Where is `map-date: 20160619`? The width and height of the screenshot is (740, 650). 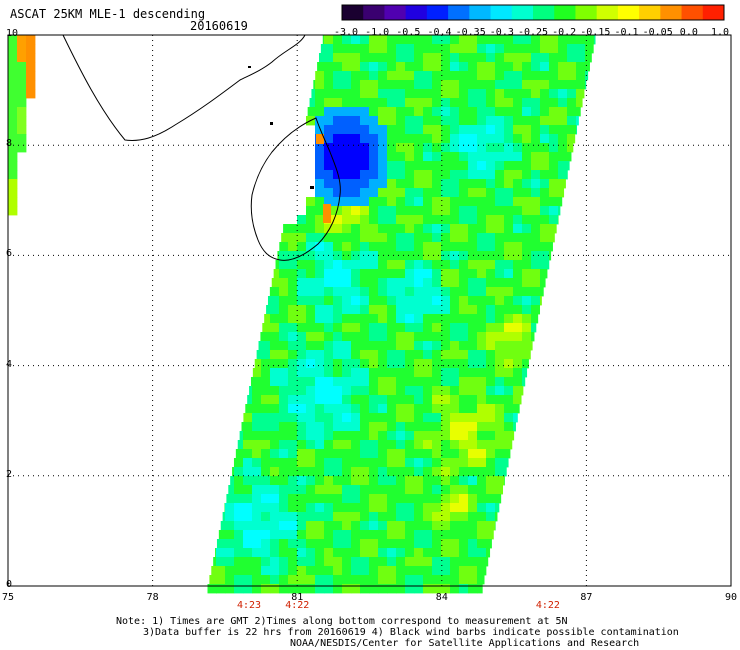
map-date: 20160619 is located at coordinates (219, 26).